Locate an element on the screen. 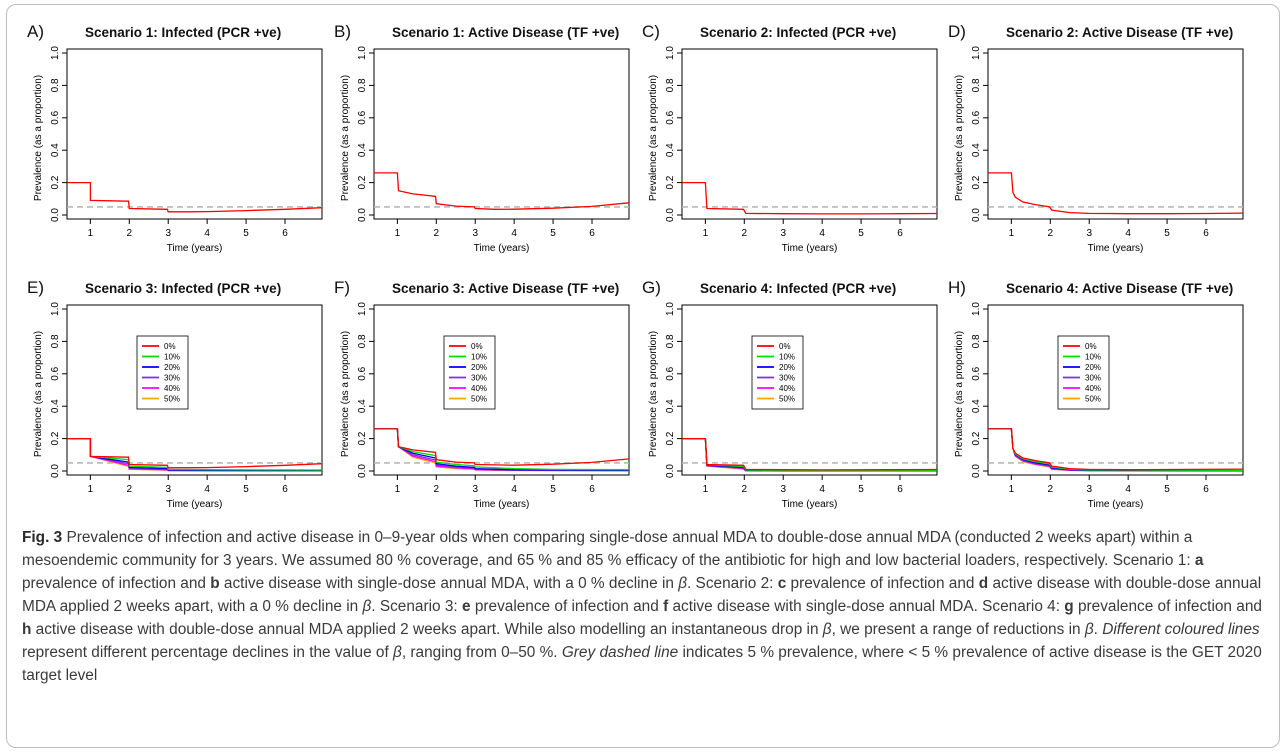 This screenshot has height=754, width=1287. caption-ref-d: d is located at coordinates (983, 583).